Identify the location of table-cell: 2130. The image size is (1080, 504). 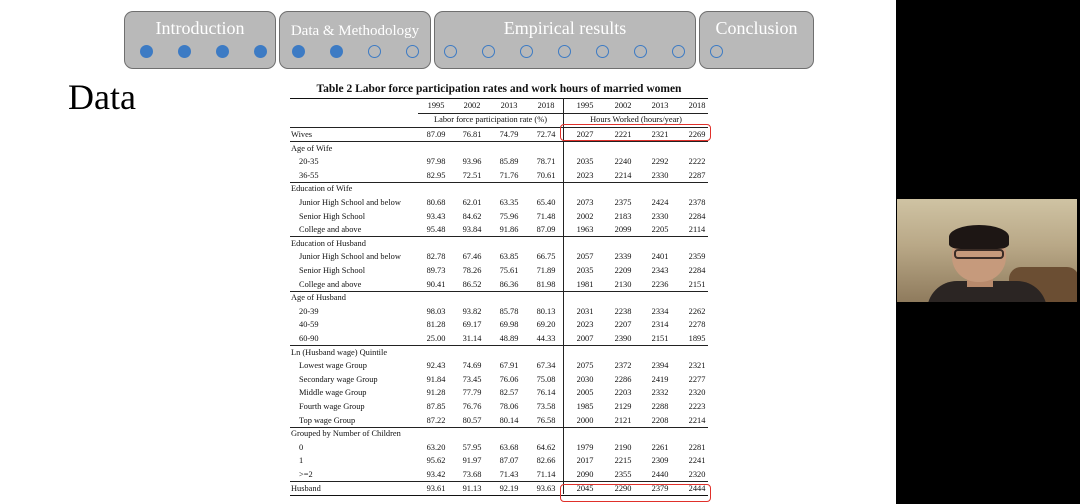
(623, 284).